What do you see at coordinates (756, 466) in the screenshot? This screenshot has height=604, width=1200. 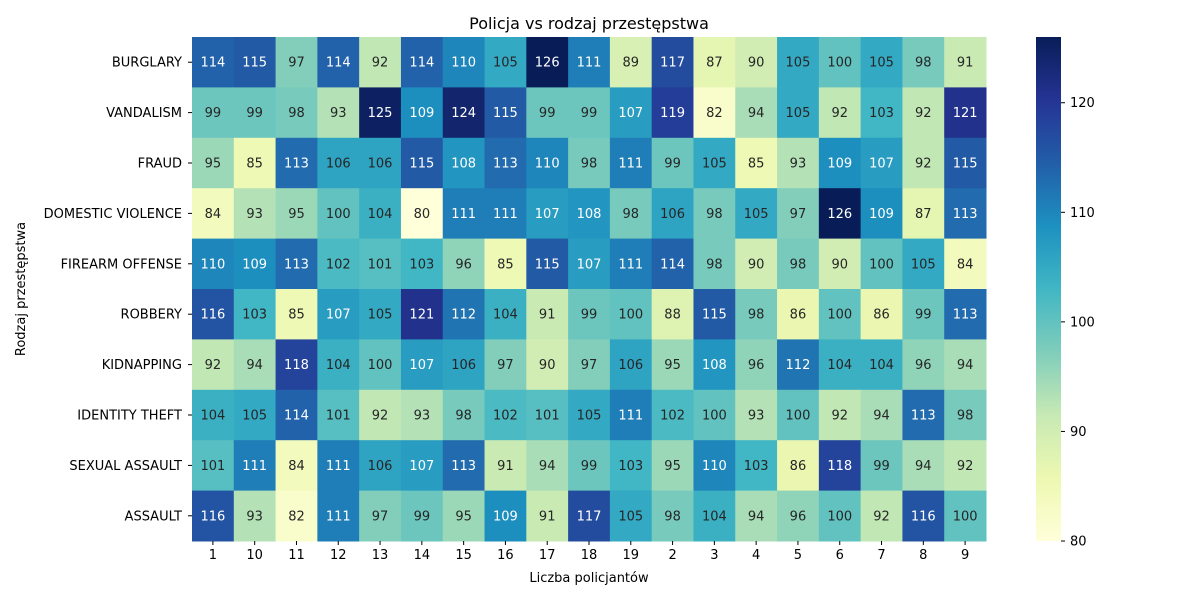 I see `cell-value-label: 103` at bounding box center [756, 466].